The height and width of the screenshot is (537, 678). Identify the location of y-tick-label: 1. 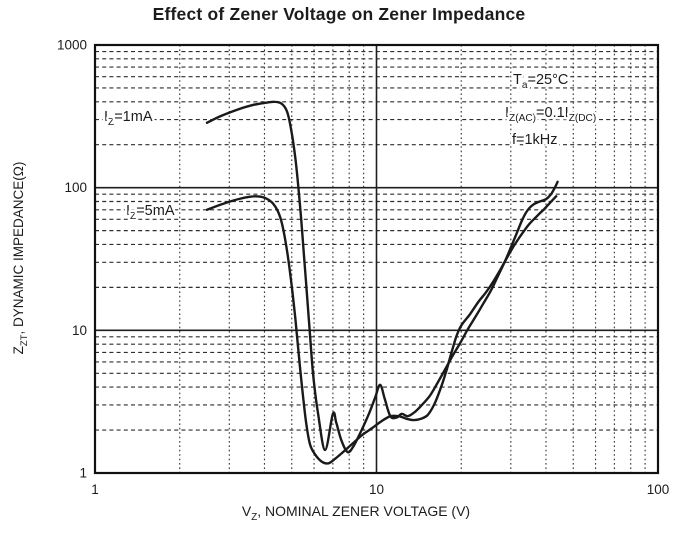
(83, 473).